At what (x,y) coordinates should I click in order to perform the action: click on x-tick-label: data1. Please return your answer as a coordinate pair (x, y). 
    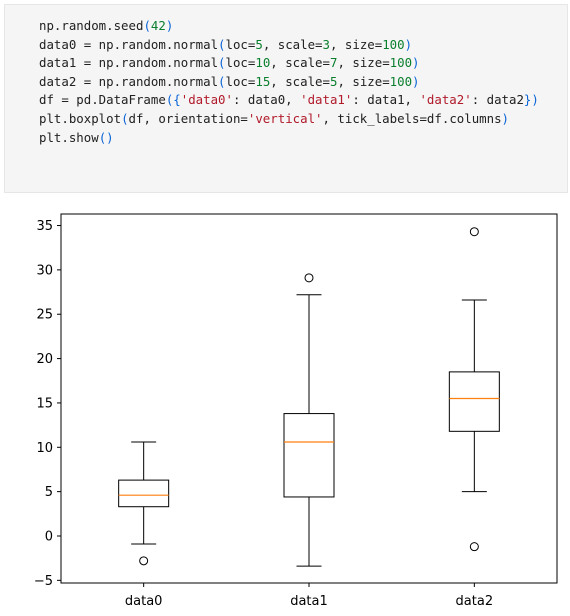
    Looking at the image, I should click on (309, 601).